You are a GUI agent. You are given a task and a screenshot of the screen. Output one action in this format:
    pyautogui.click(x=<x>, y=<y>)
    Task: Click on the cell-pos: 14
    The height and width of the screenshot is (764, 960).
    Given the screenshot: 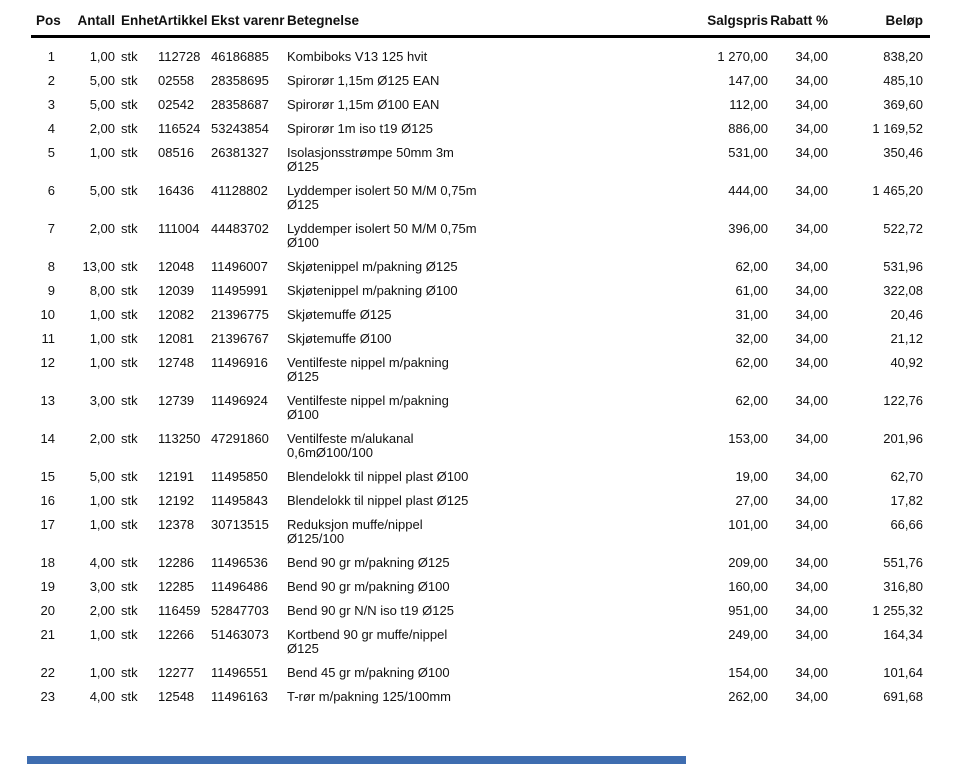 What is the action you would take?
    pyautogui.click(x=47, y=438)
    